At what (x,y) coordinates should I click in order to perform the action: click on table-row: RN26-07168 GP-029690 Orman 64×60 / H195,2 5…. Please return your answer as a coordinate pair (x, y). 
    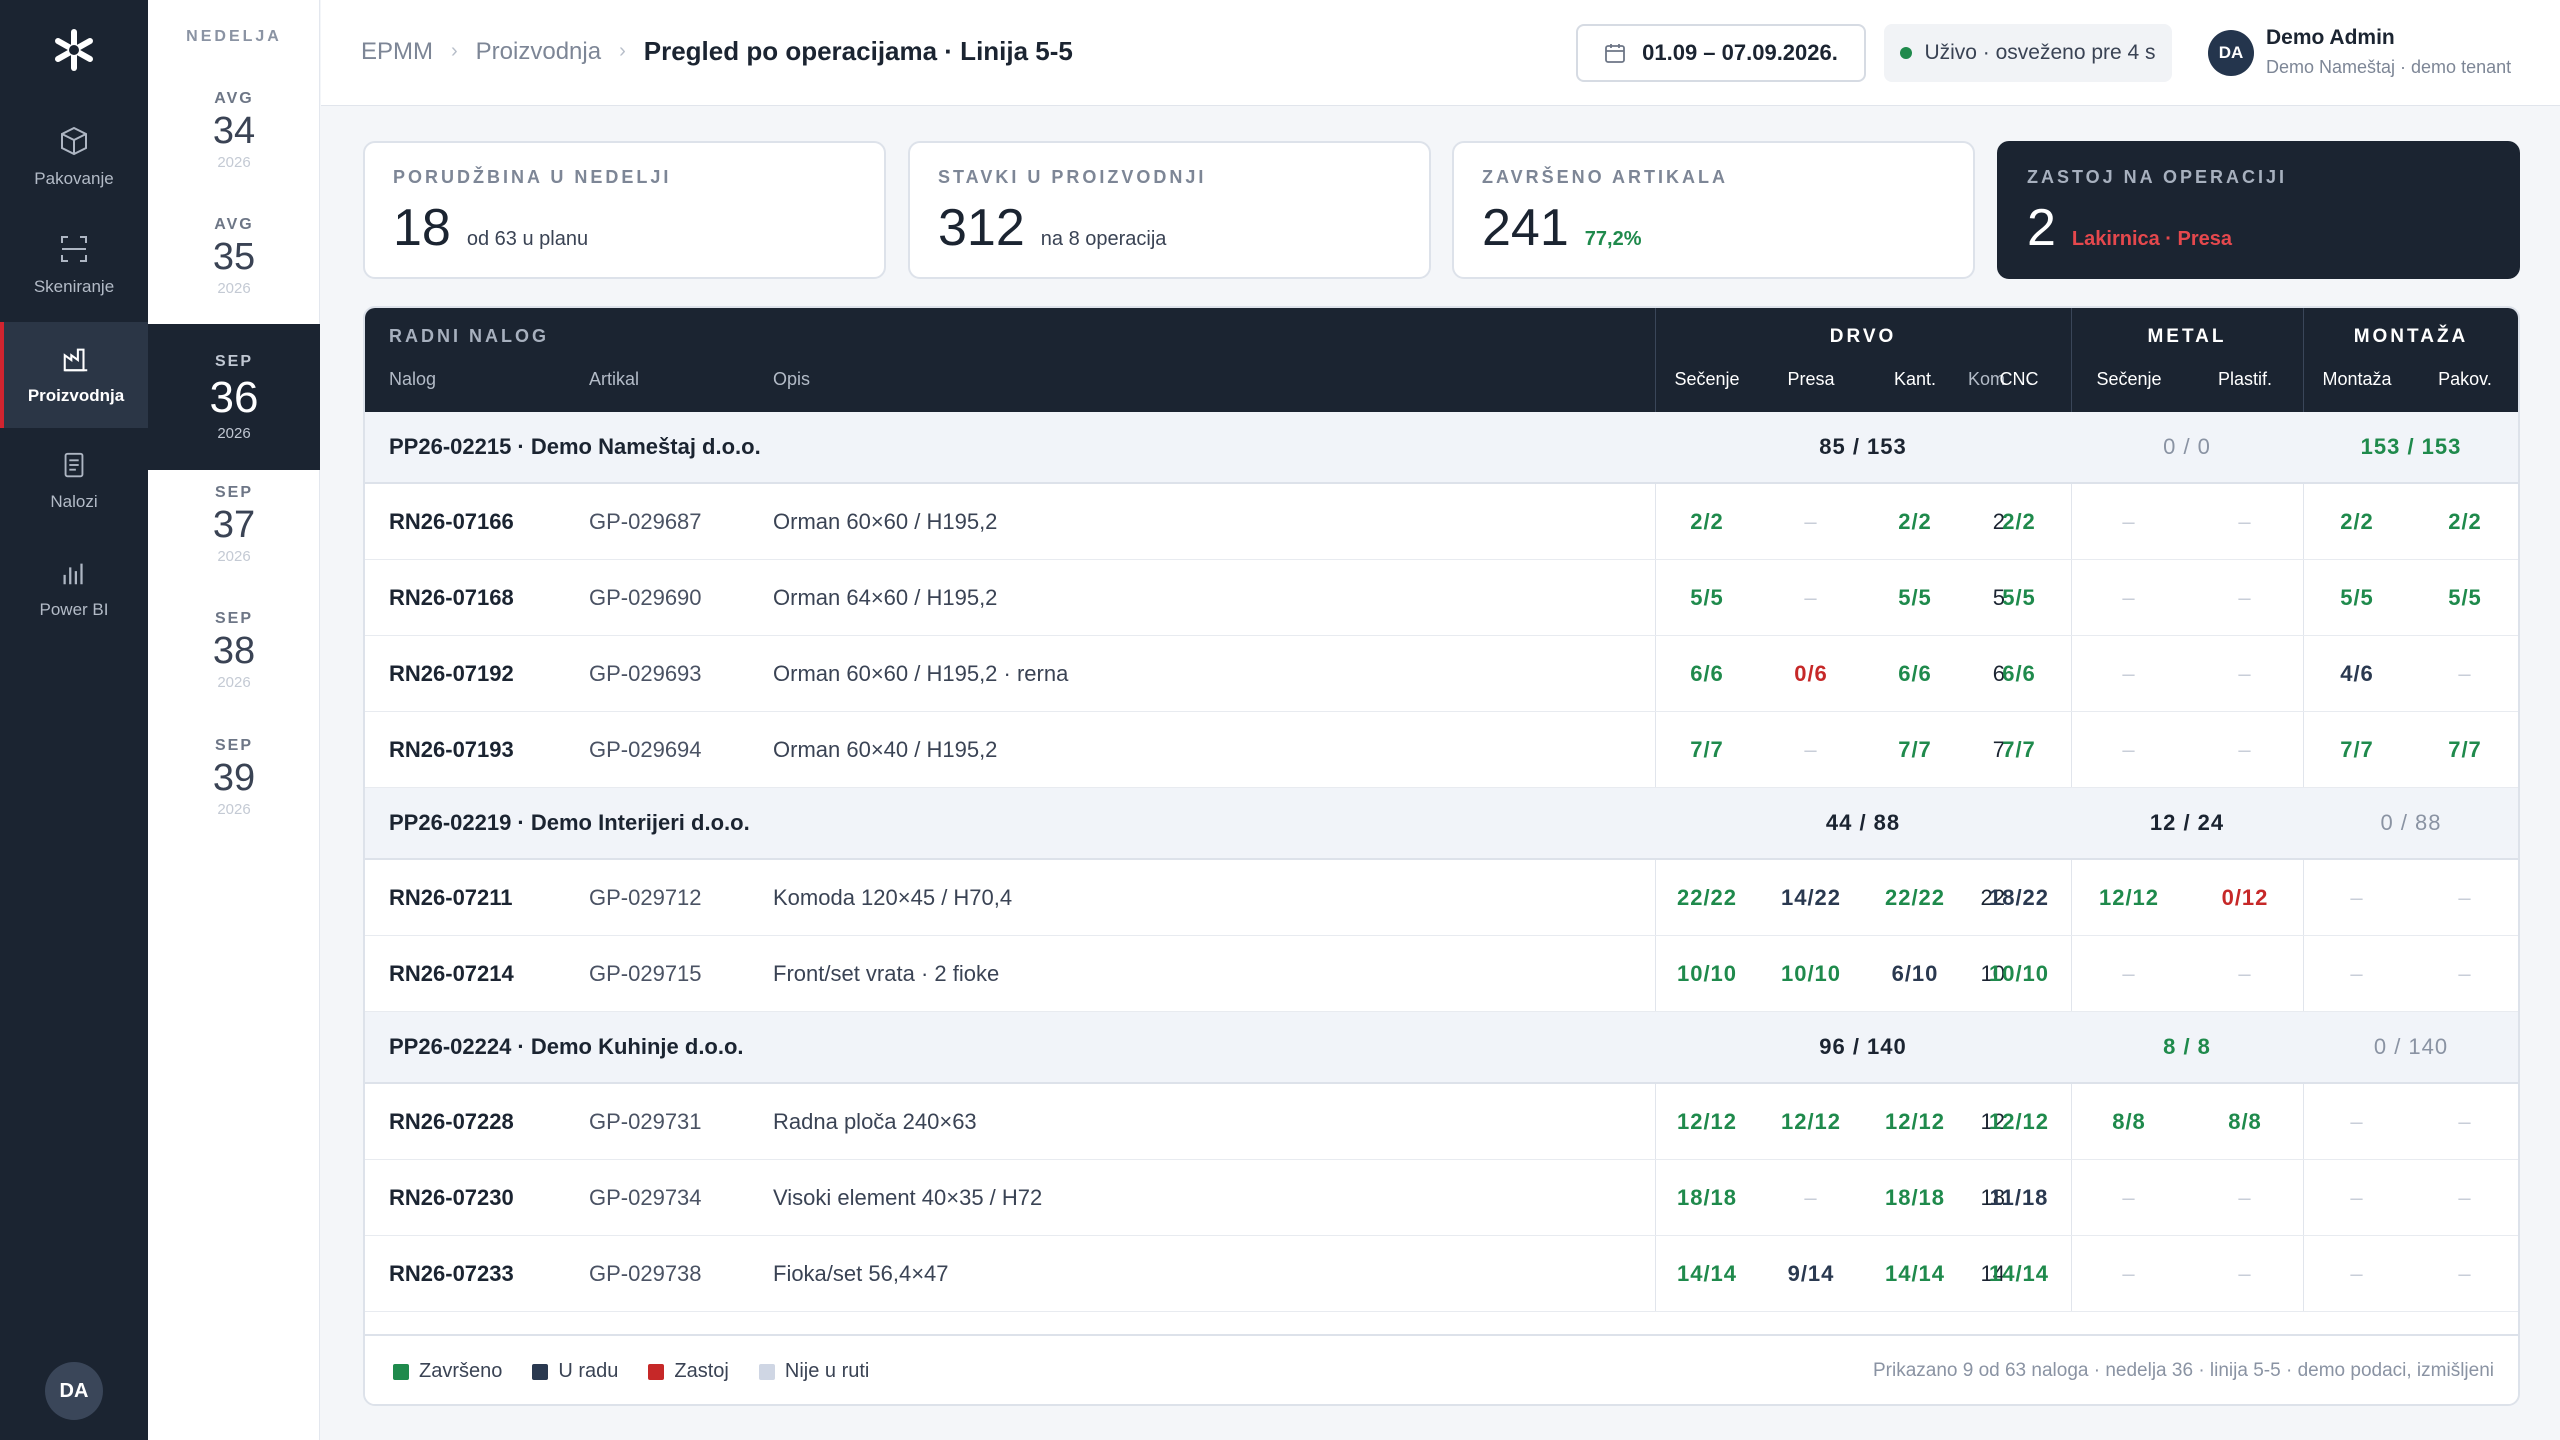
    Looking at the image, I should click on (1441, 598).